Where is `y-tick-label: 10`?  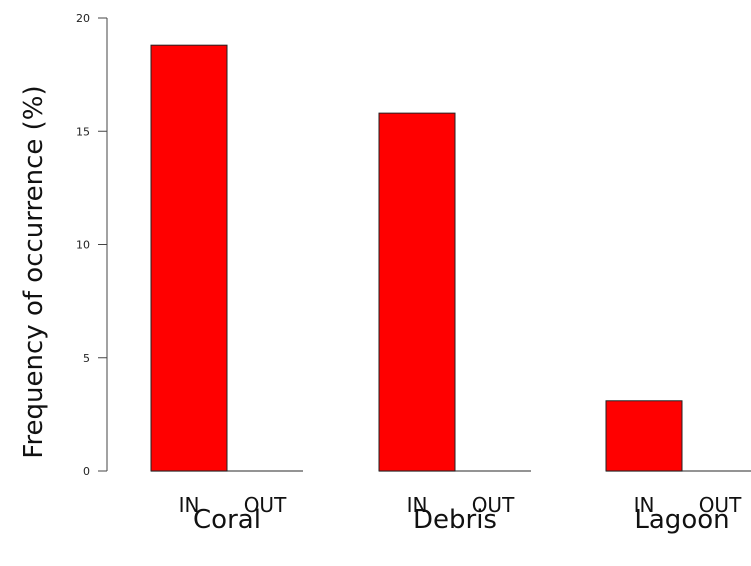 y-tick-label: 10 is located at coordinates (83, 245).